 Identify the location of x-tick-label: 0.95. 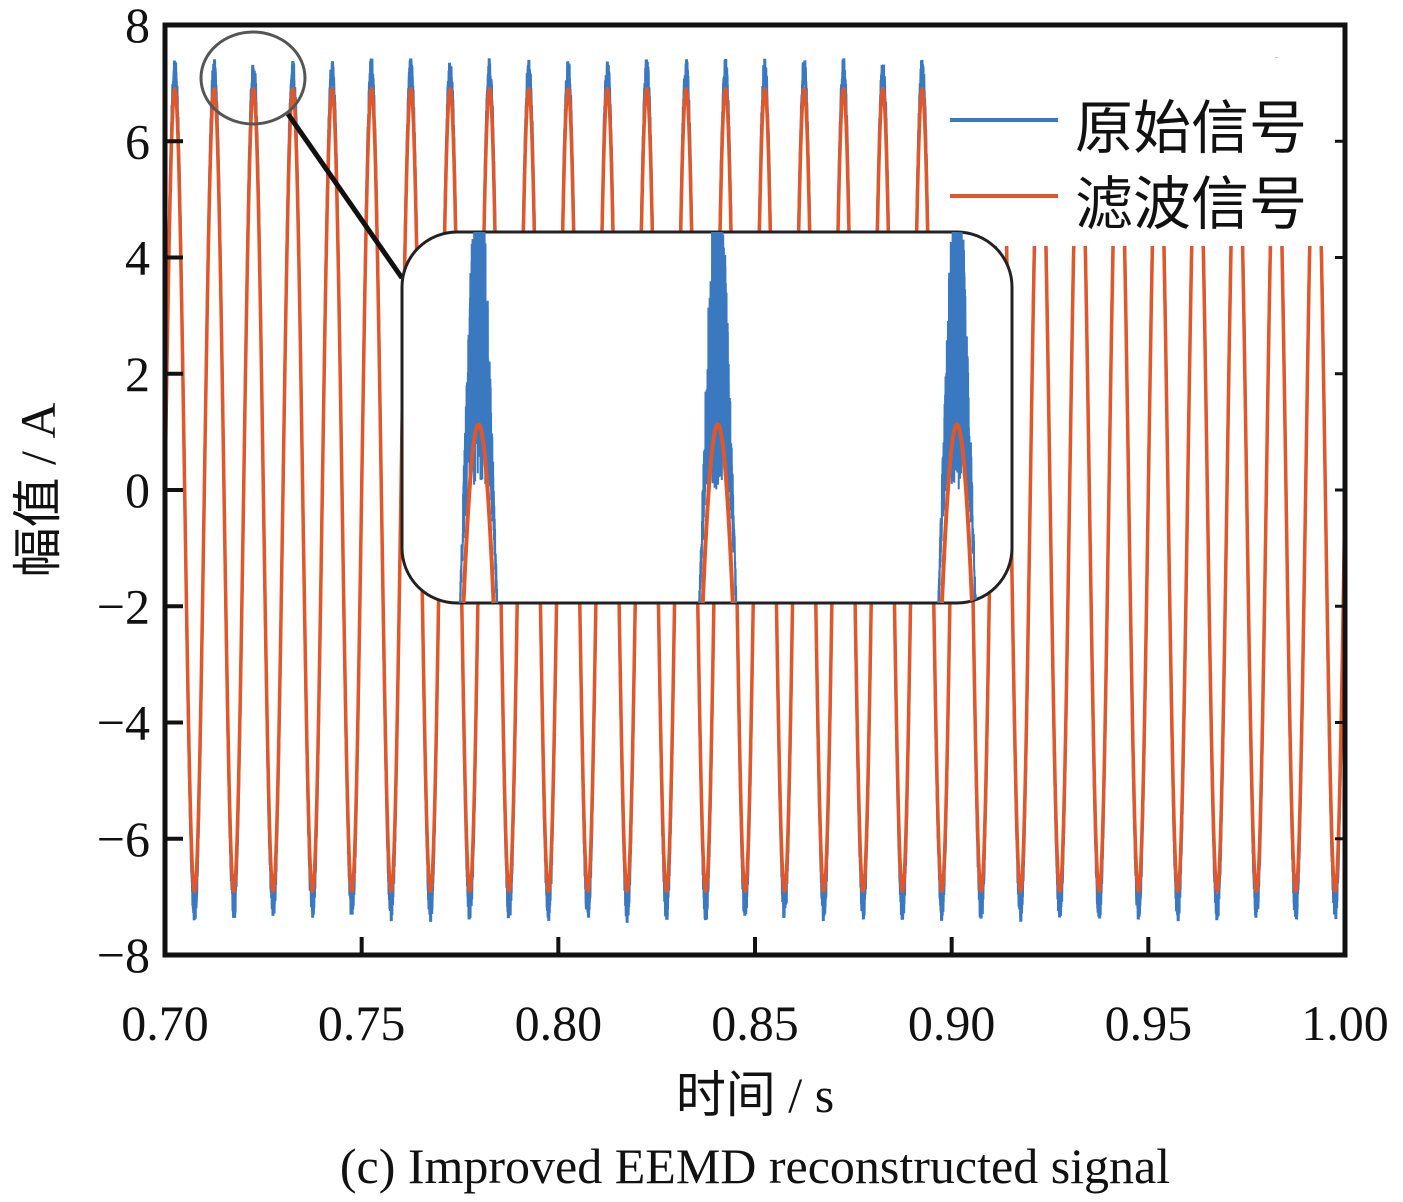
(1149, 1023).